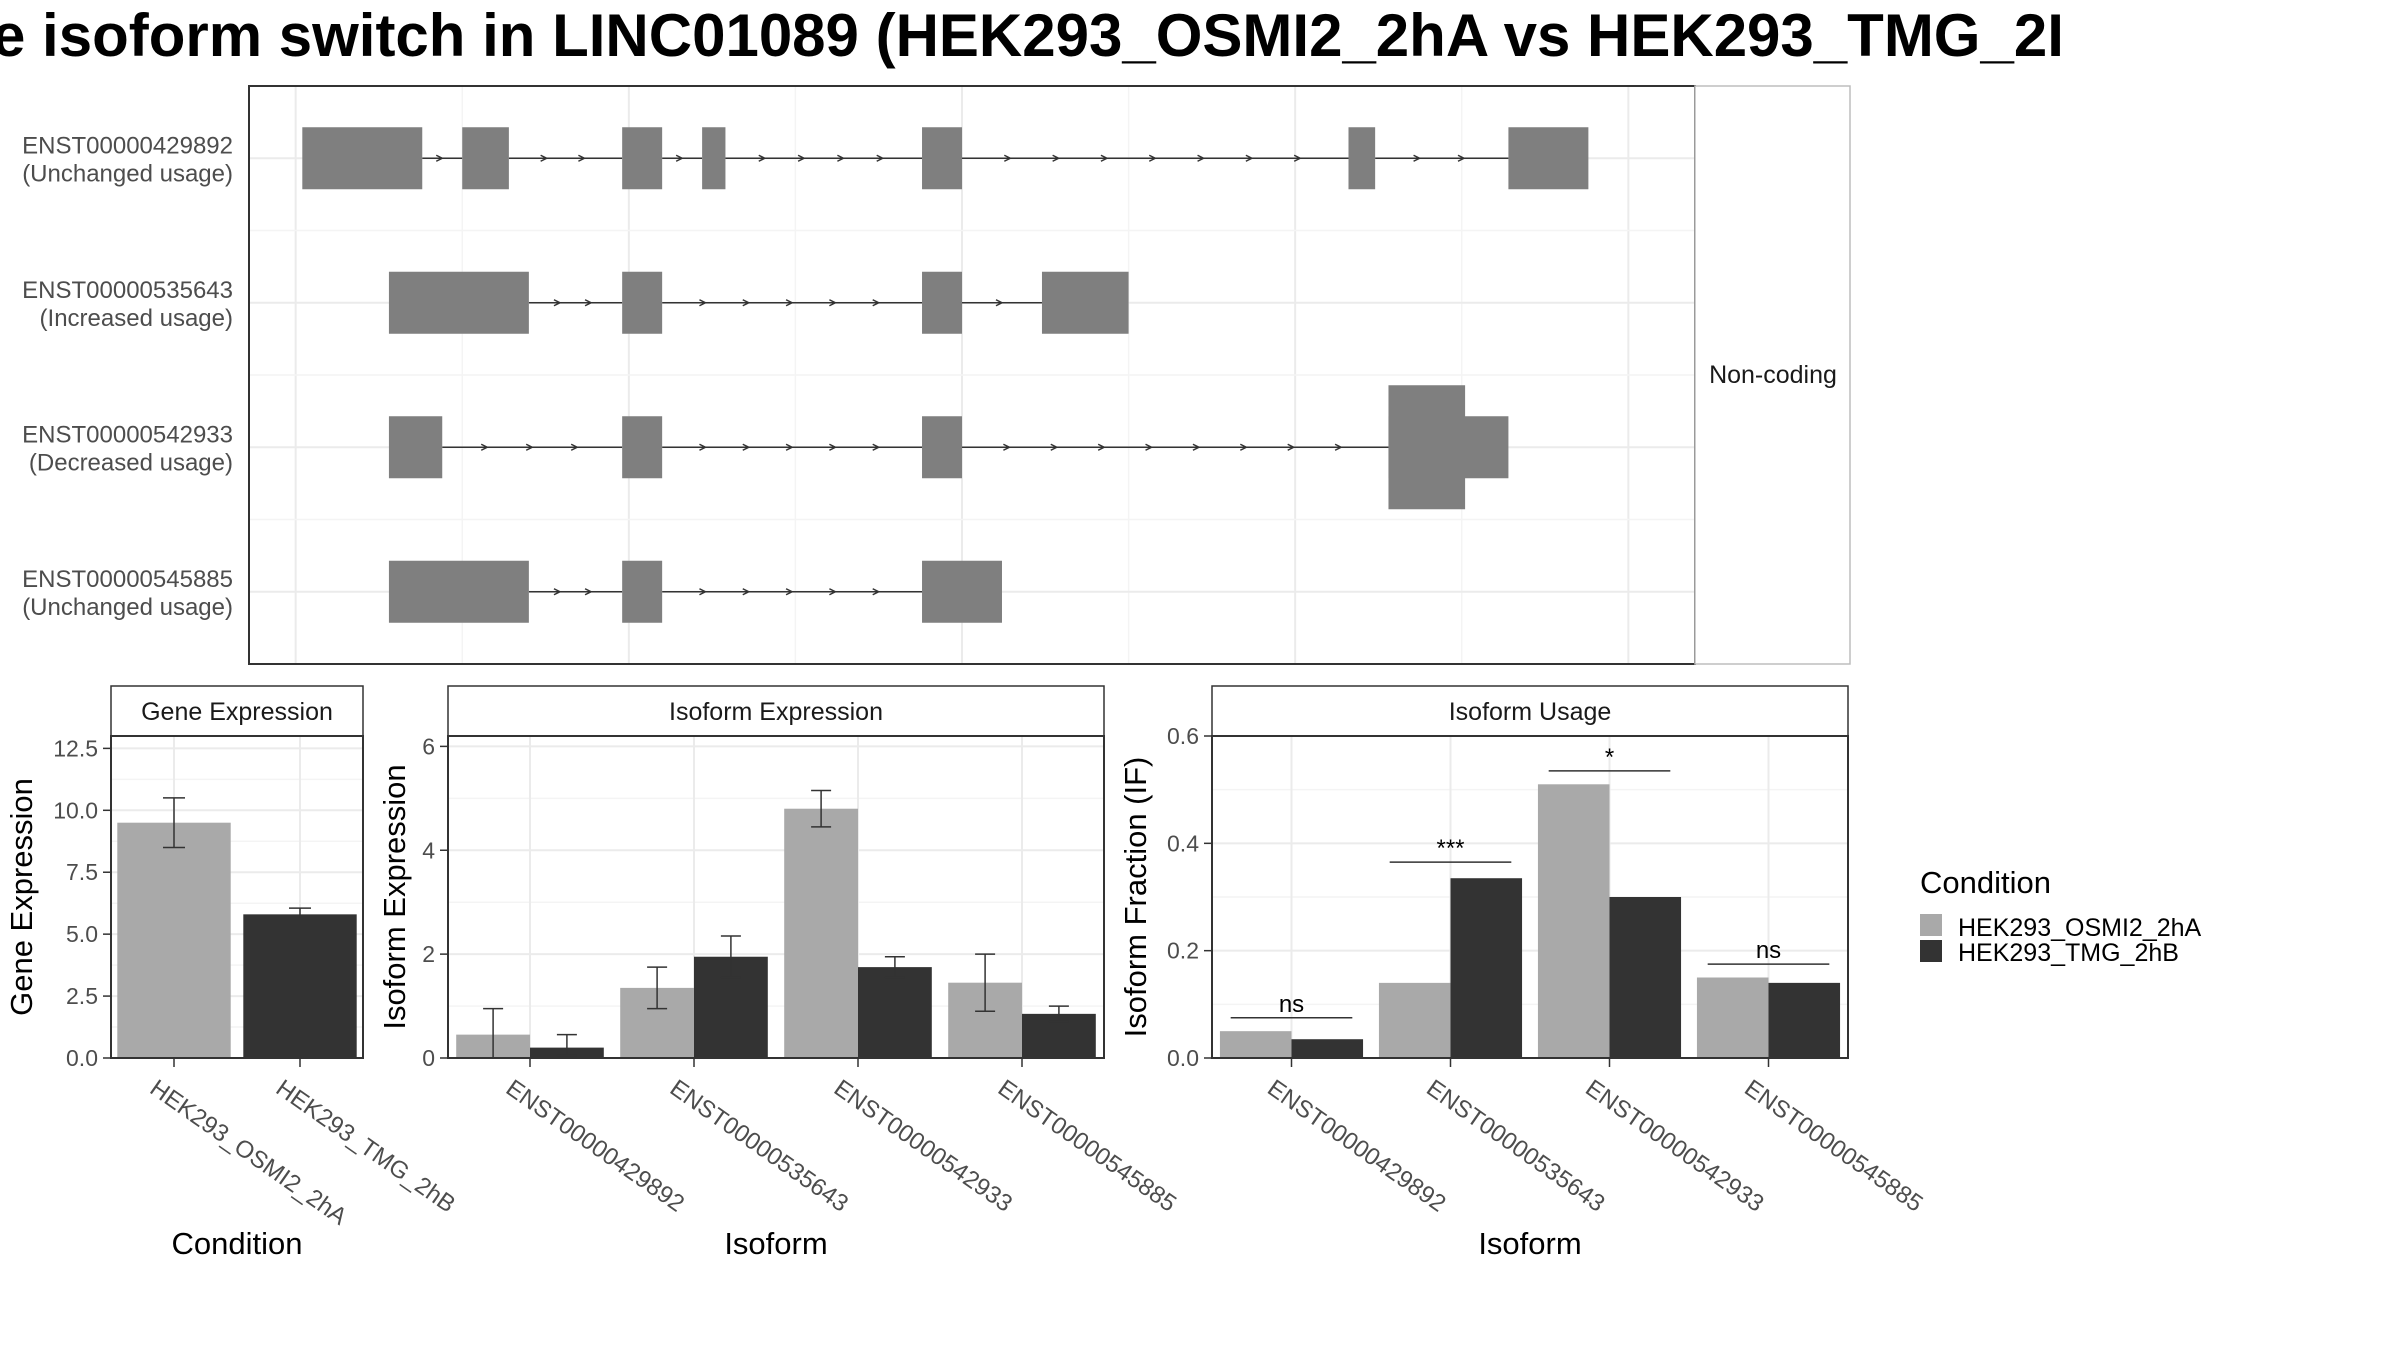 This screenshot has height=1350, width=2400. What do you see at coordinates (1768, 950) in the screenshot?
I see `significance-label: ns` at bounding box center [1768, 950].